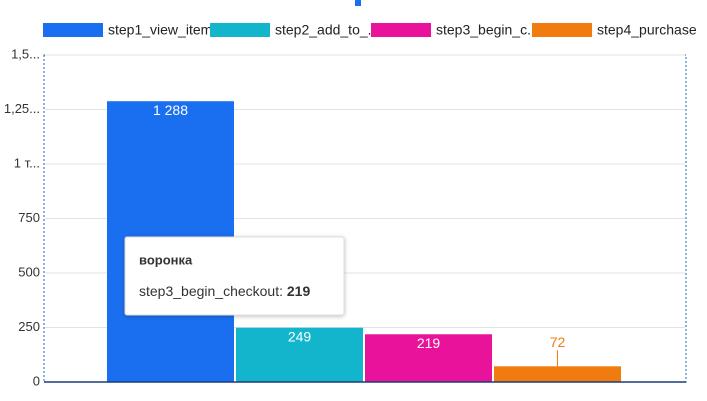 The image size is (707, 401). I want to click on y-tick-label: 0, so click(36, 380).